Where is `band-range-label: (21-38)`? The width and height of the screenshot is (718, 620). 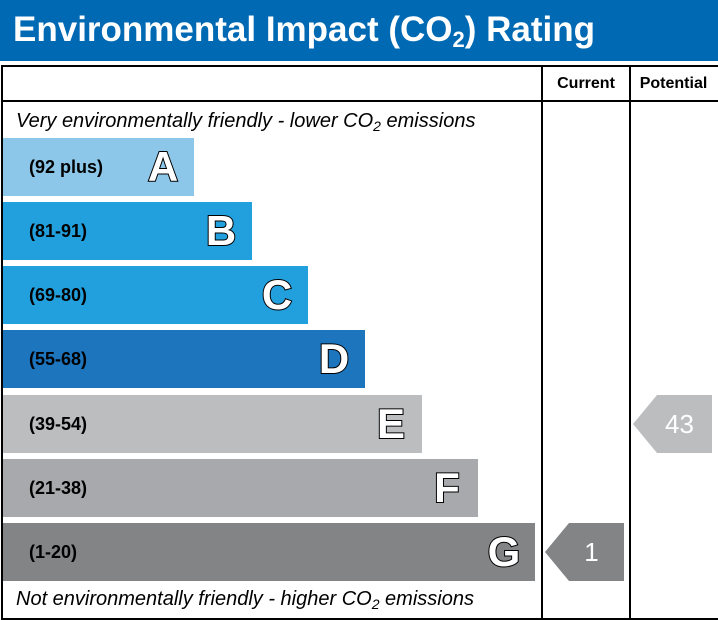 band-range-label: (21-38) is located at coordinates (58, 488).